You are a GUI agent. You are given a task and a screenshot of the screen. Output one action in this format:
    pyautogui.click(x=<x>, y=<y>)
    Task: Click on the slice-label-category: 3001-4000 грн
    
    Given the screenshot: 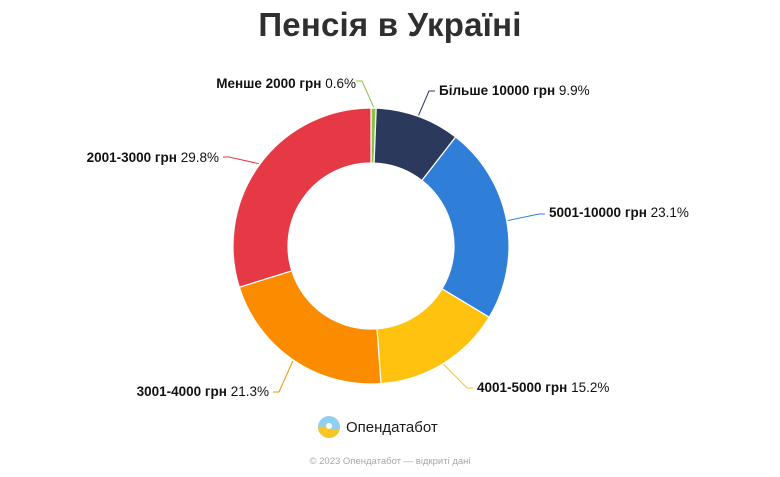 What is the action you would take?
    pyautogui.click(x=182, y=391)
    